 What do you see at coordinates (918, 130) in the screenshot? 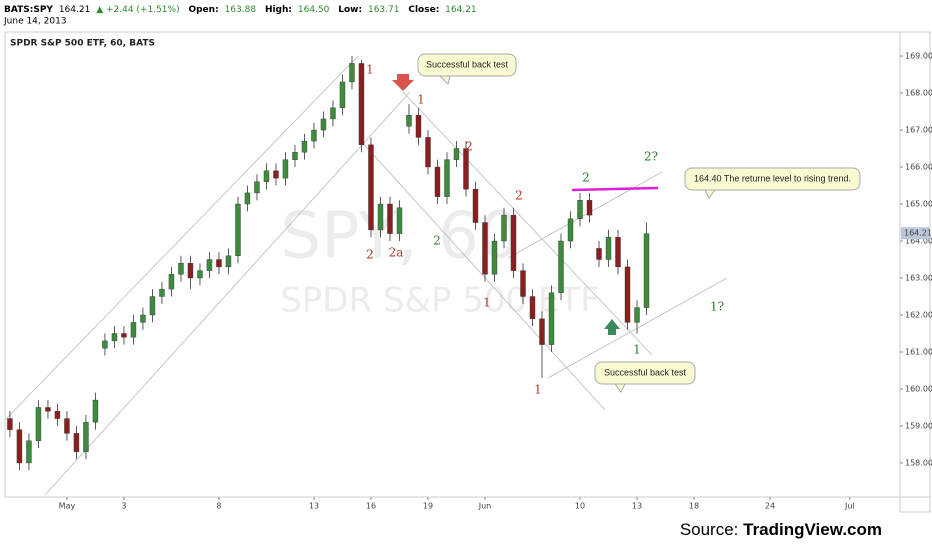
I see `y-tick-label: 167.00` at bounding box center [918, 130].